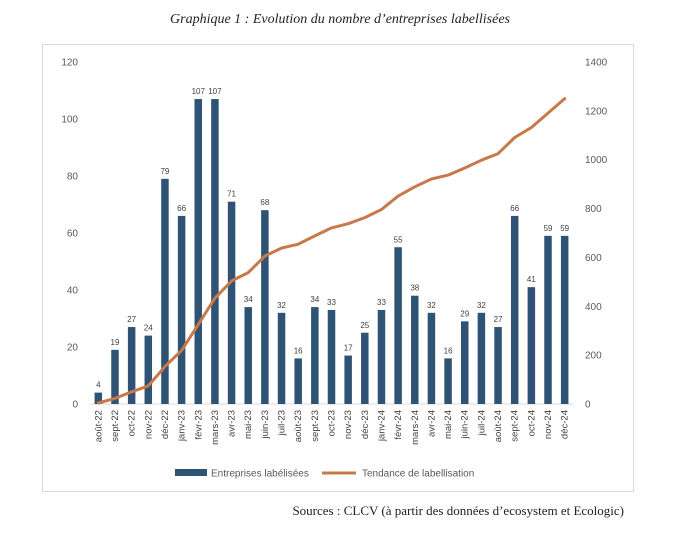 This screenshot has height=544, width=680. What do you see at coordinates (348, 348) in the screenshot?
I see `bar-value-label: 17` at bounding box center [348, 348].